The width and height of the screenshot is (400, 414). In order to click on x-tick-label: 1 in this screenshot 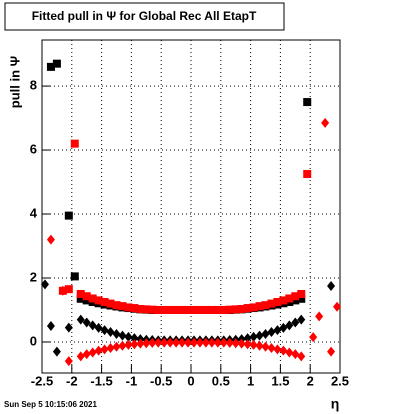, I will do `click(250, 380)`.